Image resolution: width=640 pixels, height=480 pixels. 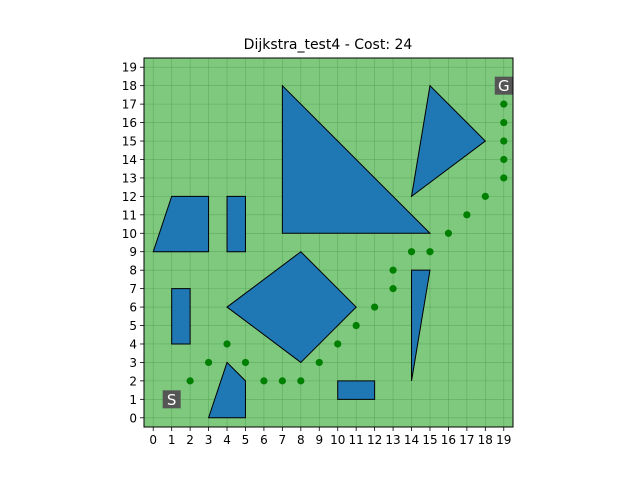 I want to click on x-tick-label: 15, so click(x=429, y=440).